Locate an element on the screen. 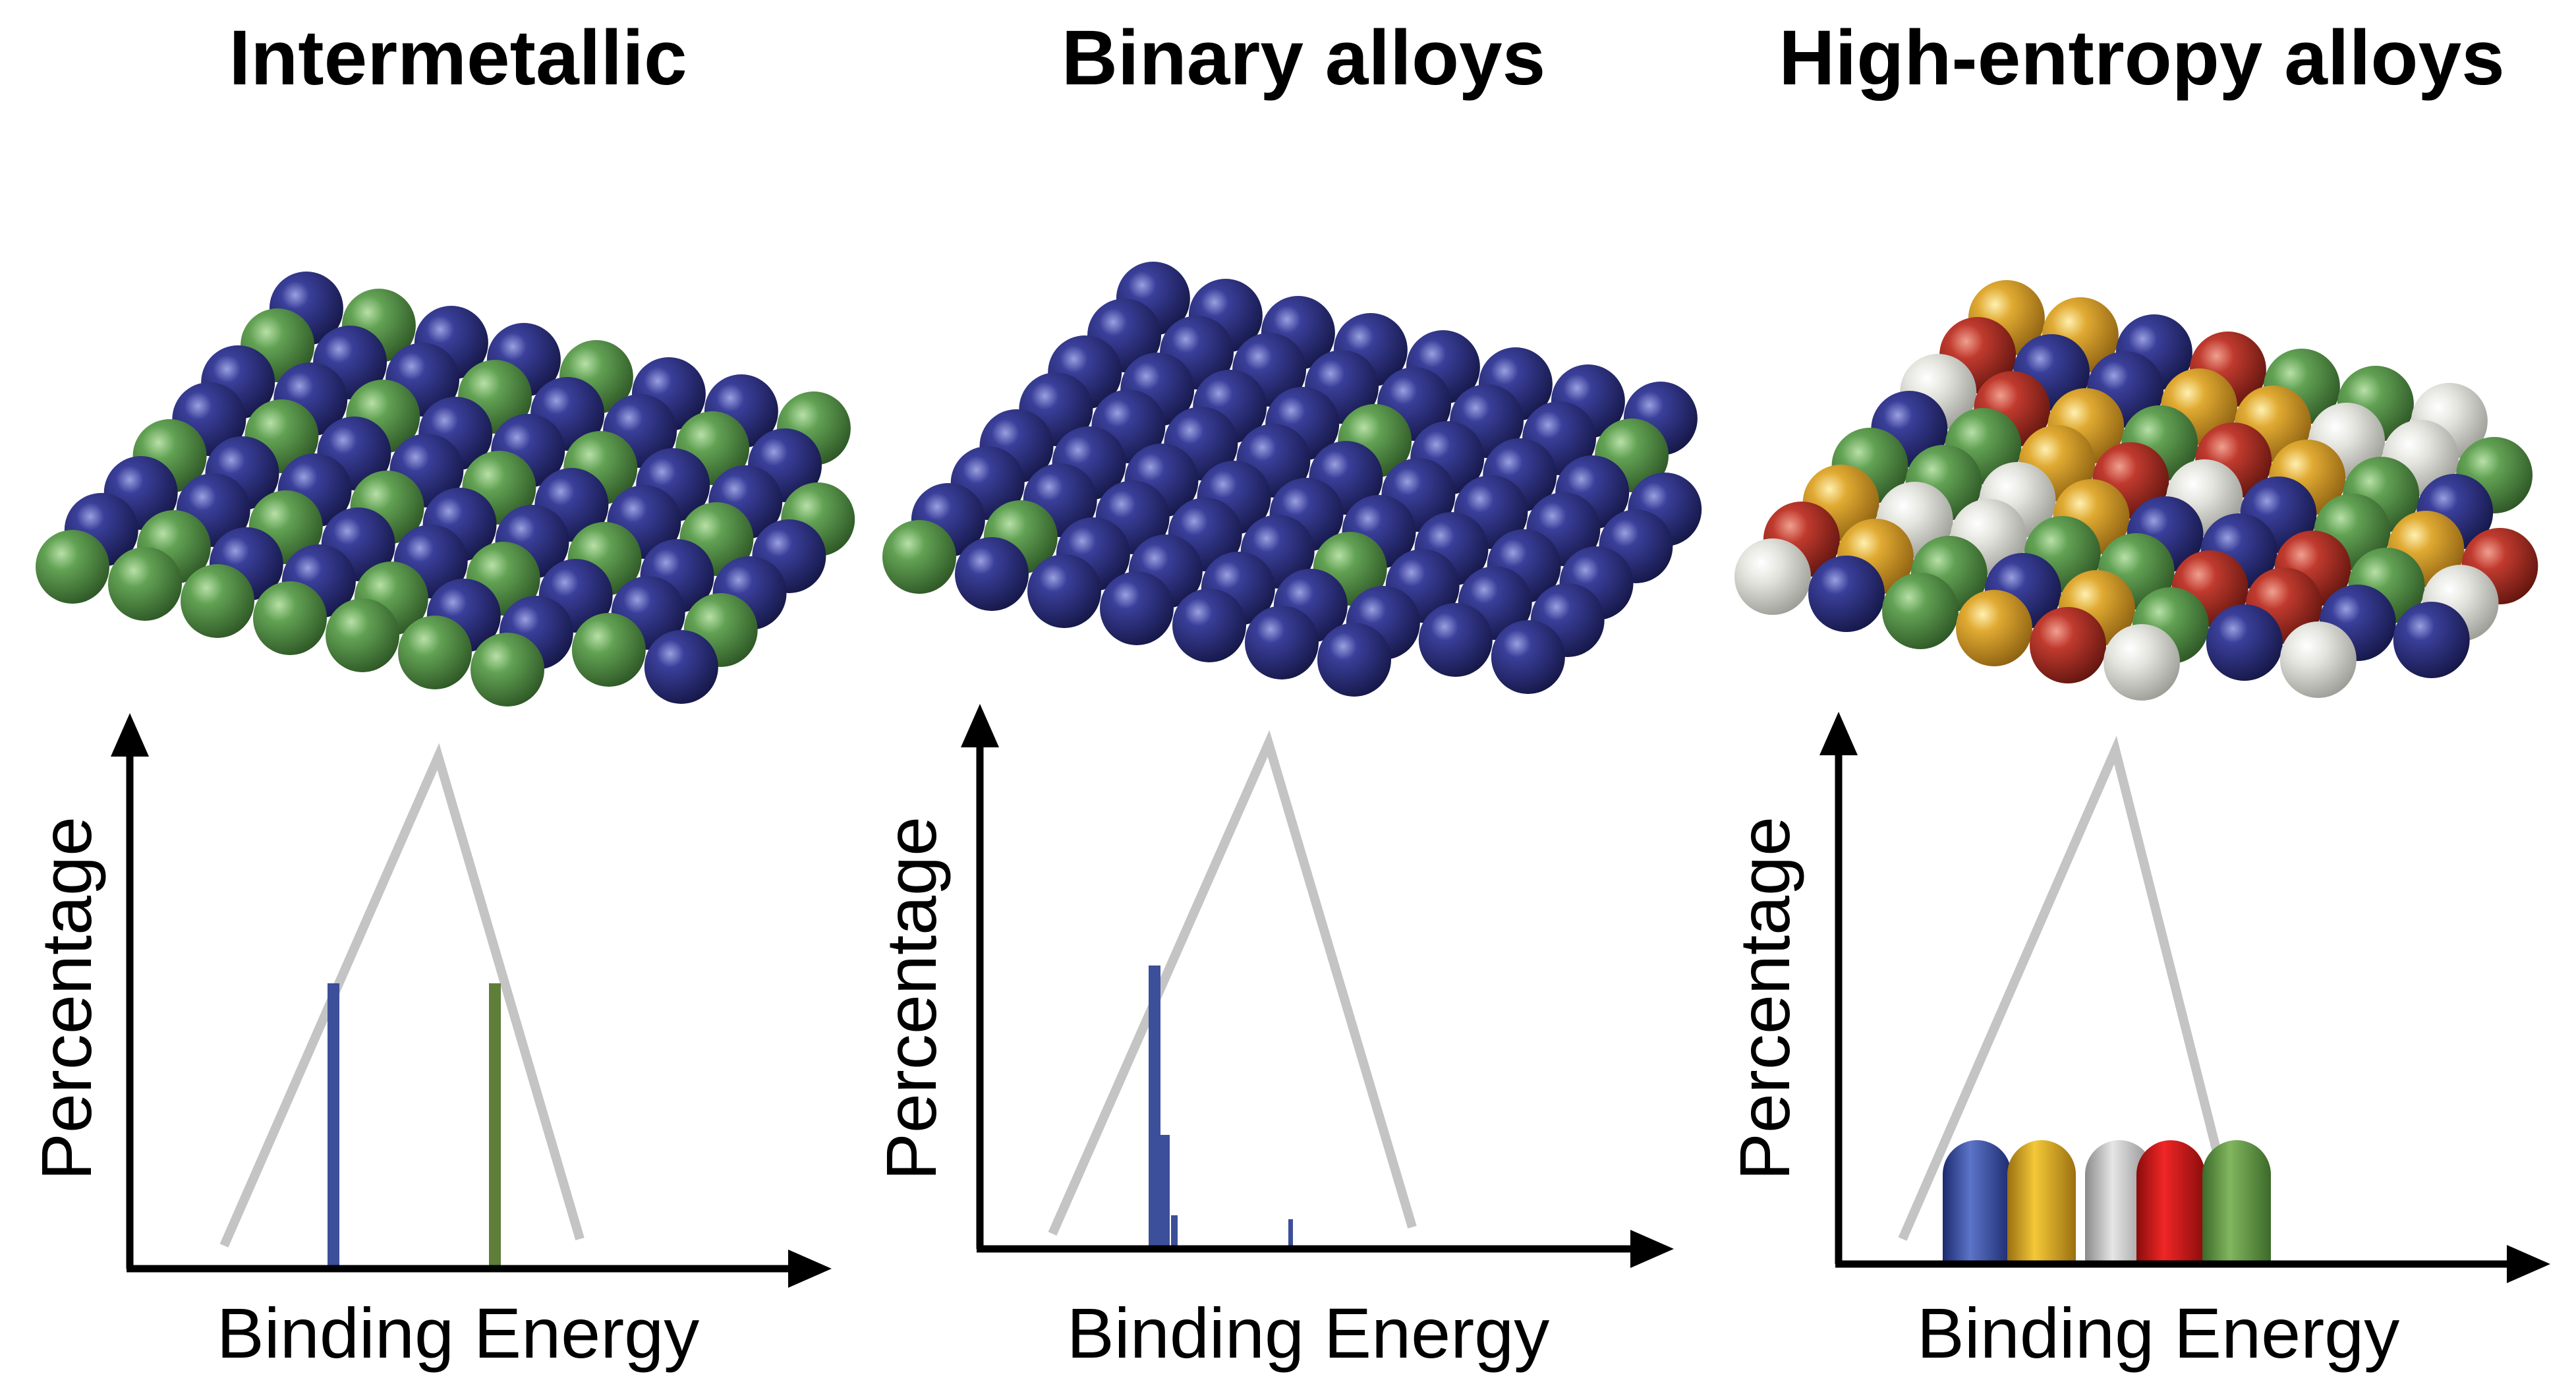  panel-title: High-entropy alloys is located at coordinates (2141, 57).